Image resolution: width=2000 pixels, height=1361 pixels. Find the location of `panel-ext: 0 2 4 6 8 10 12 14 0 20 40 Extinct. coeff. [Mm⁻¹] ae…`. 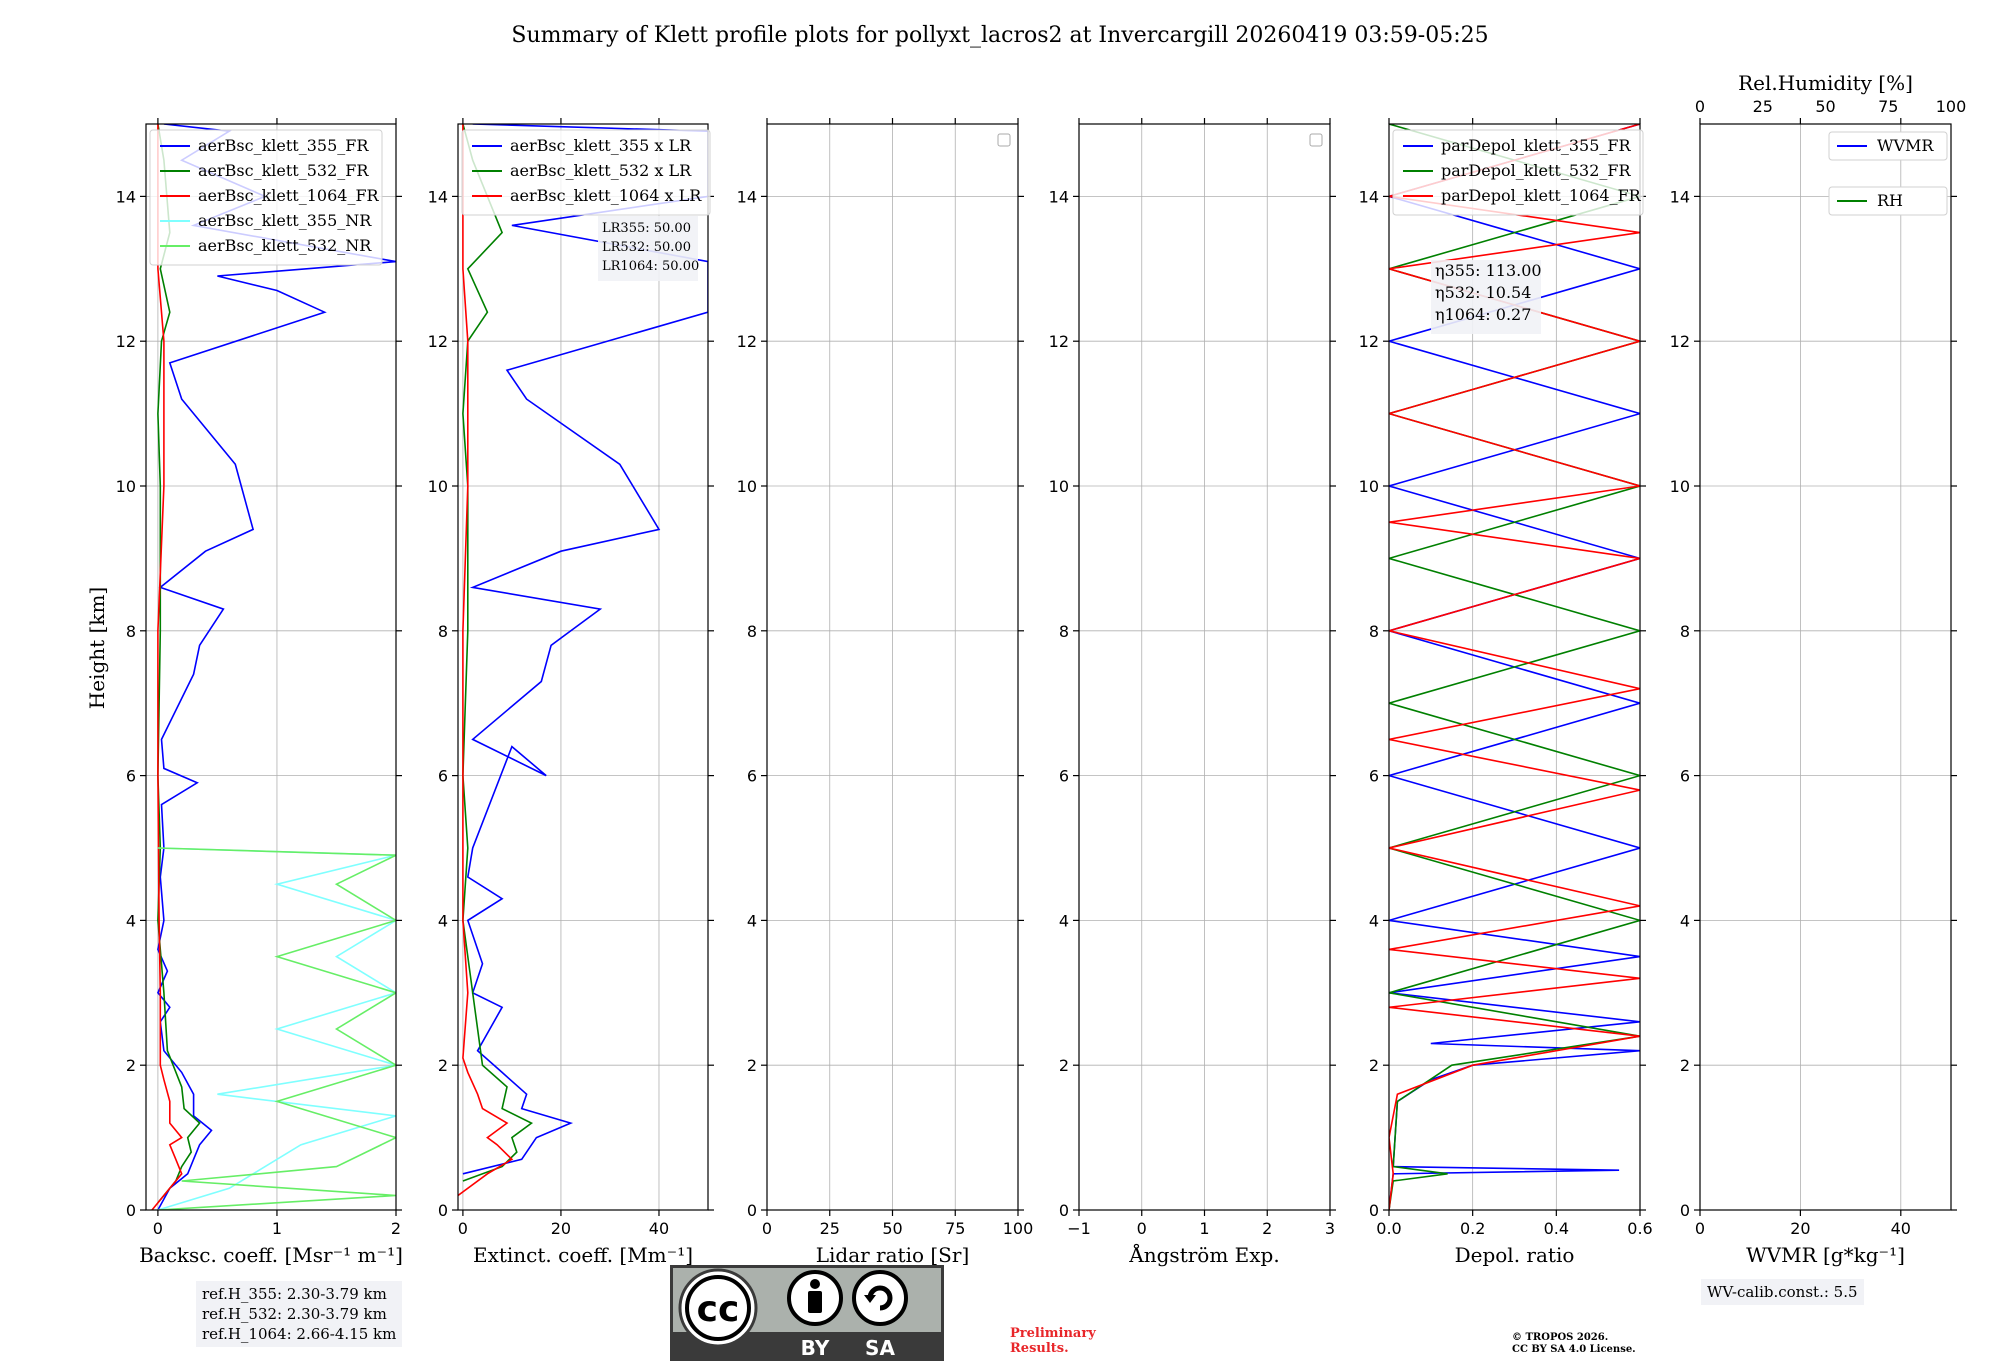

panel-ext: 0 2 4 6 8 10 12 14 0 20 40 Extinct. coeff. [Mm⁻¹] ae… is located at coordinates (571, 692).